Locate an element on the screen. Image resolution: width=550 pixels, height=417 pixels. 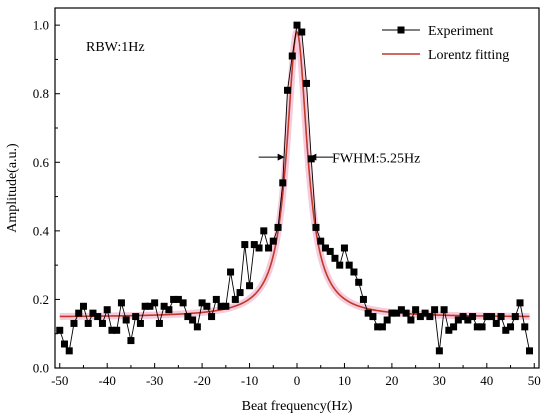
x-tick-label: 50 is located at coordinates (534, 380).